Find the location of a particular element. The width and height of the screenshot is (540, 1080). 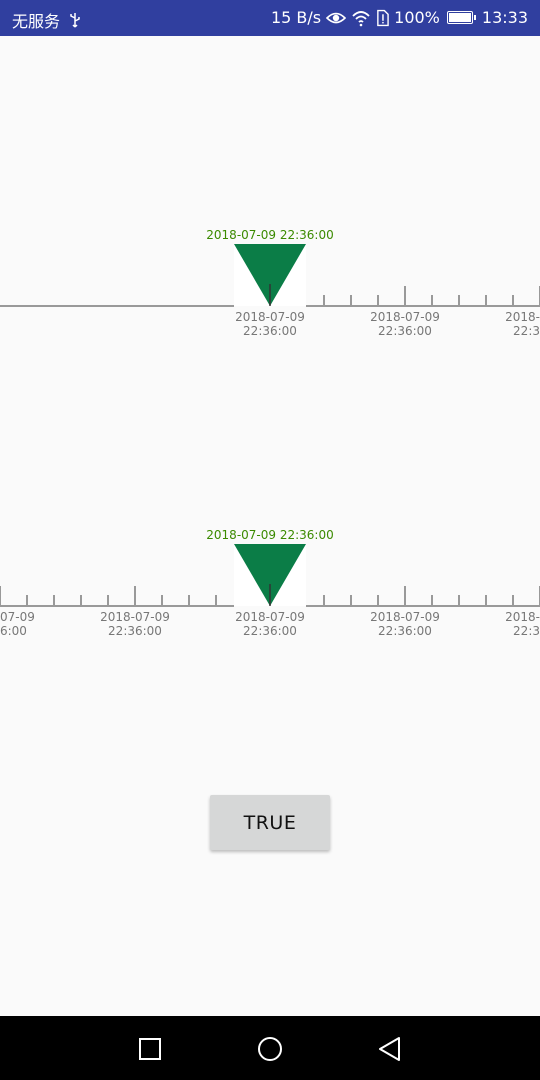

clock: 13:33 is located at coordinates (504, 17).